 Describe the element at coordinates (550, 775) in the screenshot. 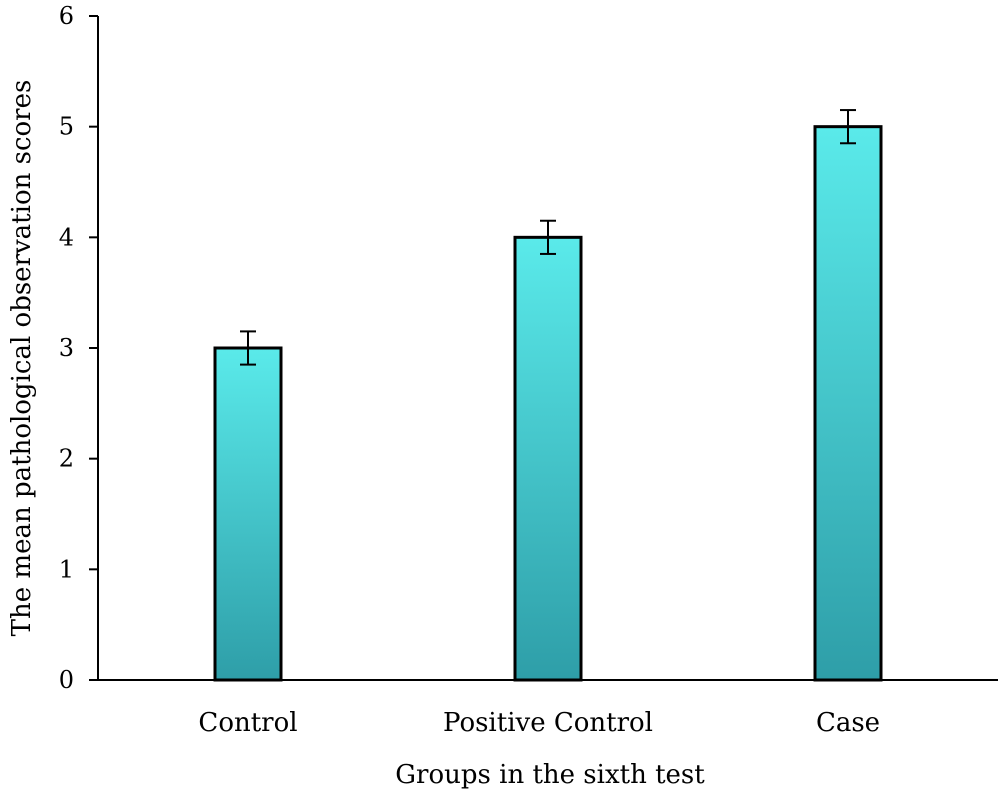

I see `x-axis-title: Groups in the sixth test` at that location.